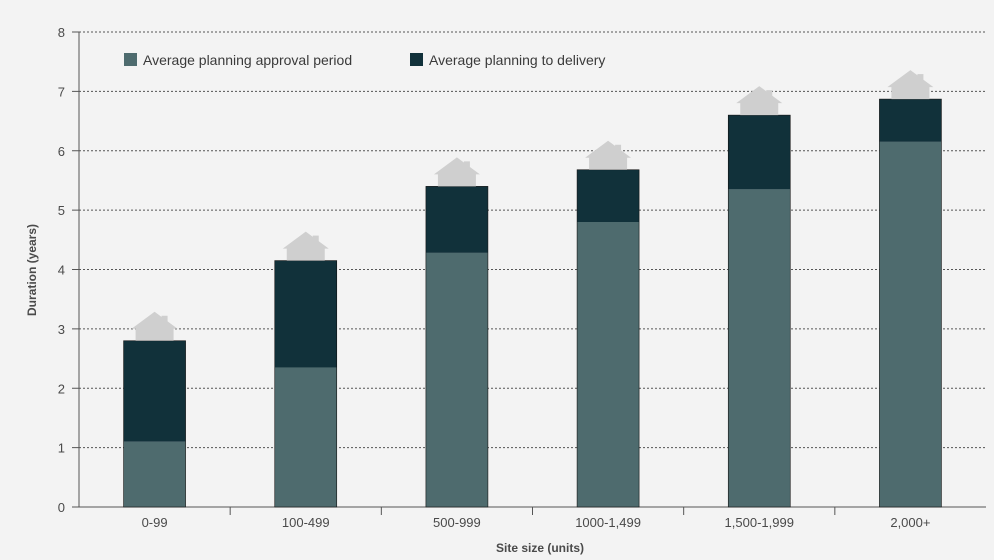 The width and height of the screenshot is (994, 560). I want to click on y-tick-label: 8, so click(61, 32).